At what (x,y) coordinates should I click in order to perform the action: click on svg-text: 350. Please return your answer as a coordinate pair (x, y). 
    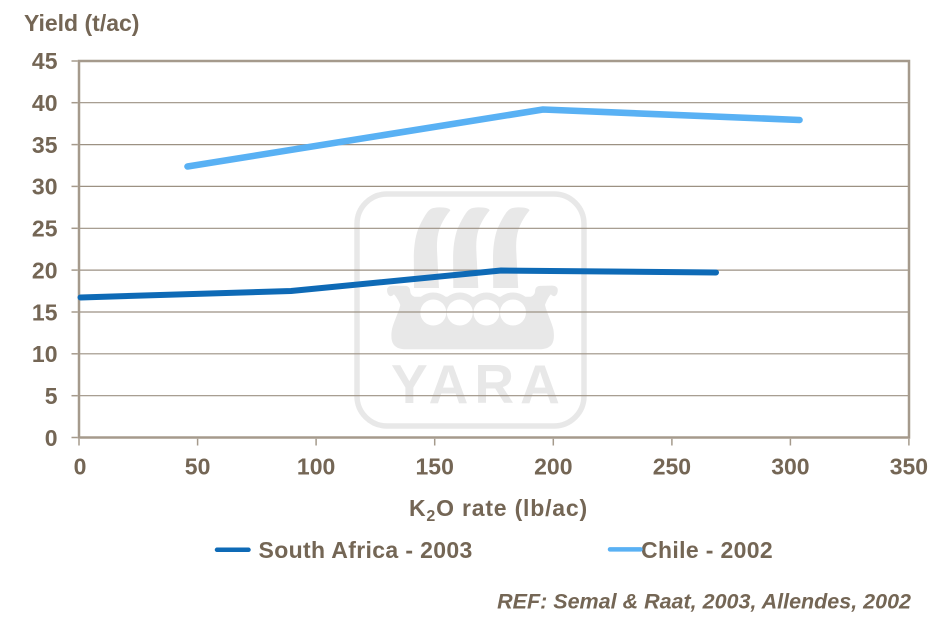
    Looking at the image, I should click on (909, 467).